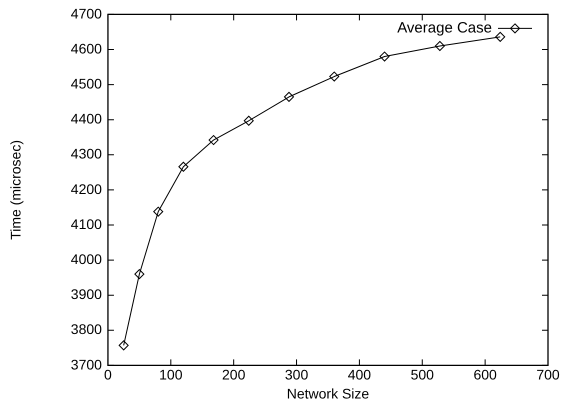  I want to click on y-axis-title: Time (microsec), so click(15, 190).